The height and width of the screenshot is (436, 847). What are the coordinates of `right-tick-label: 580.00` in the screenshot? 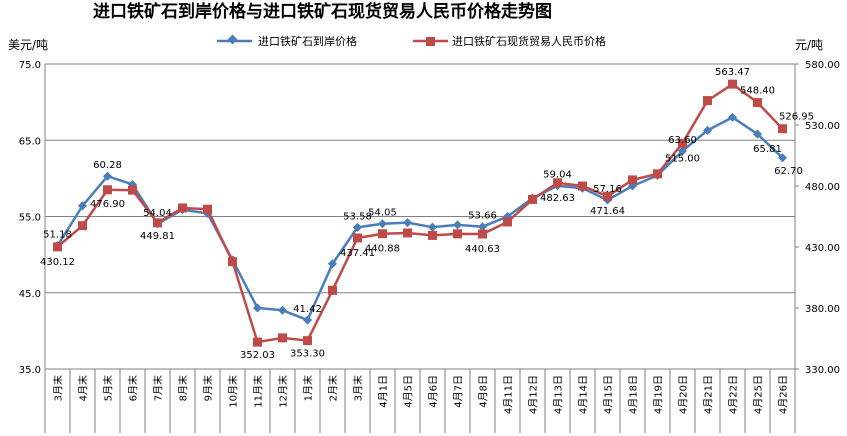 It's located at (822, 65).